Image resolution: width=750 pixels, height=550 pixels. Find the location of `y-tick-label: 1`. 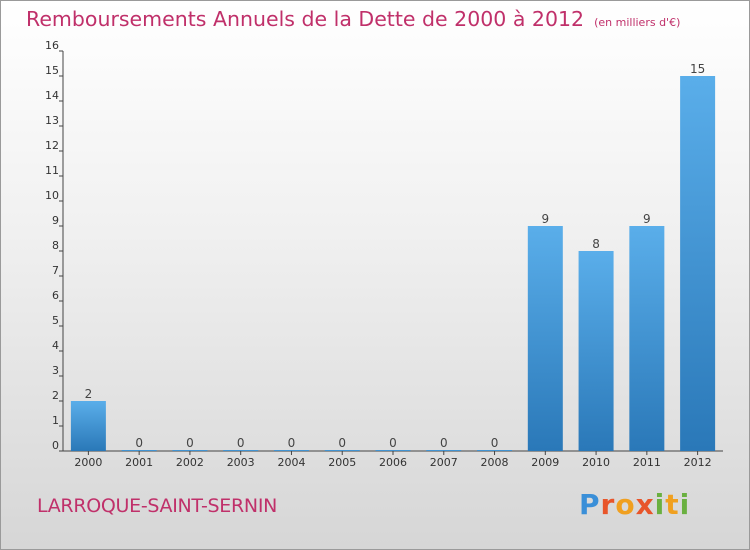

y-tick-label: 1 is located at coordinates (55, 420).